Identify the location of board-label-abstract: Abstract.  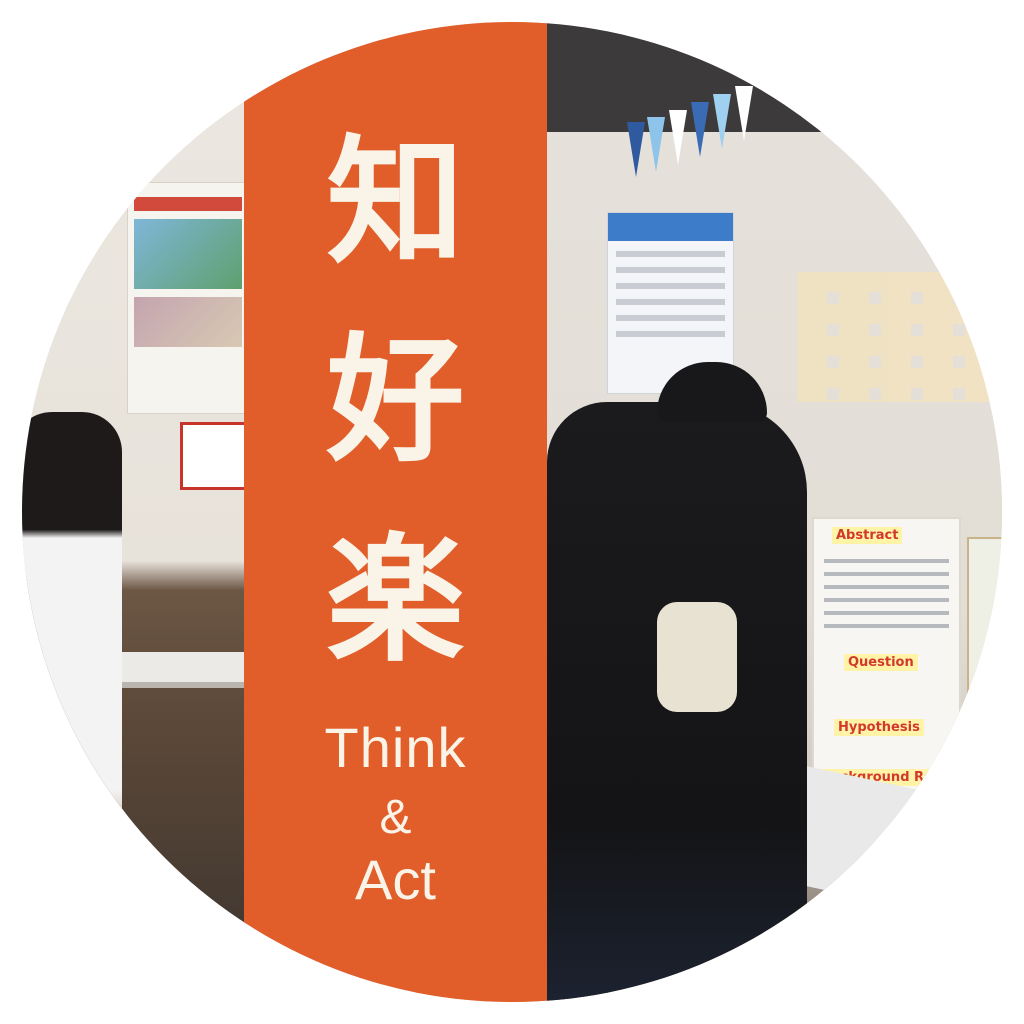
(867, 535).